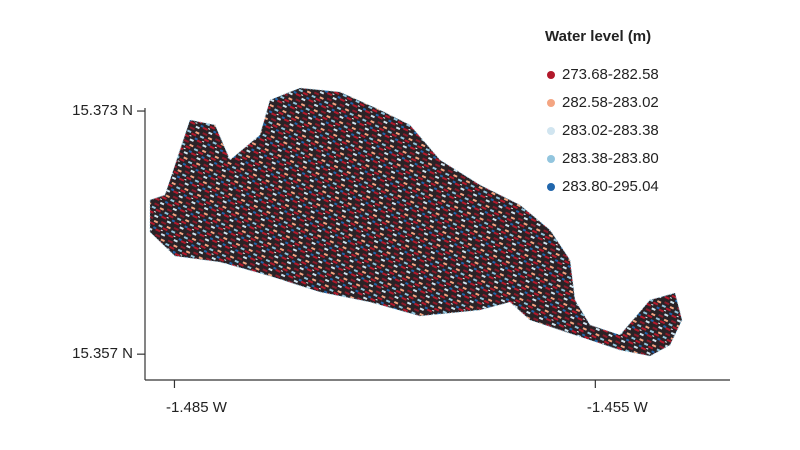  I want to click on x-tick-label: -1.455 W, so click(618, 407).